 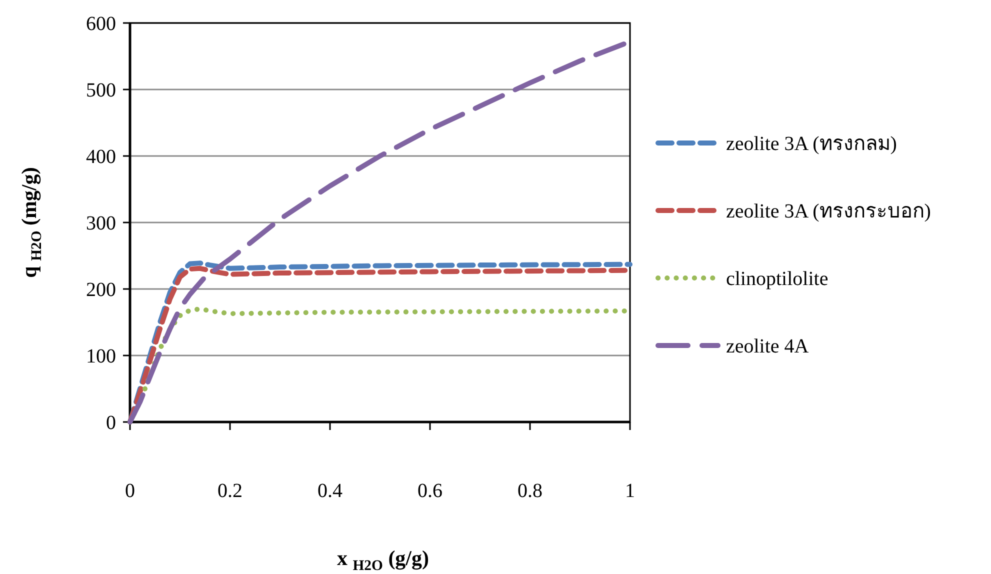 What do you see at coordinates (230, 491) in the screenshot?
I see `x-tick-label: 0.2` at bounding box center [230, 491].